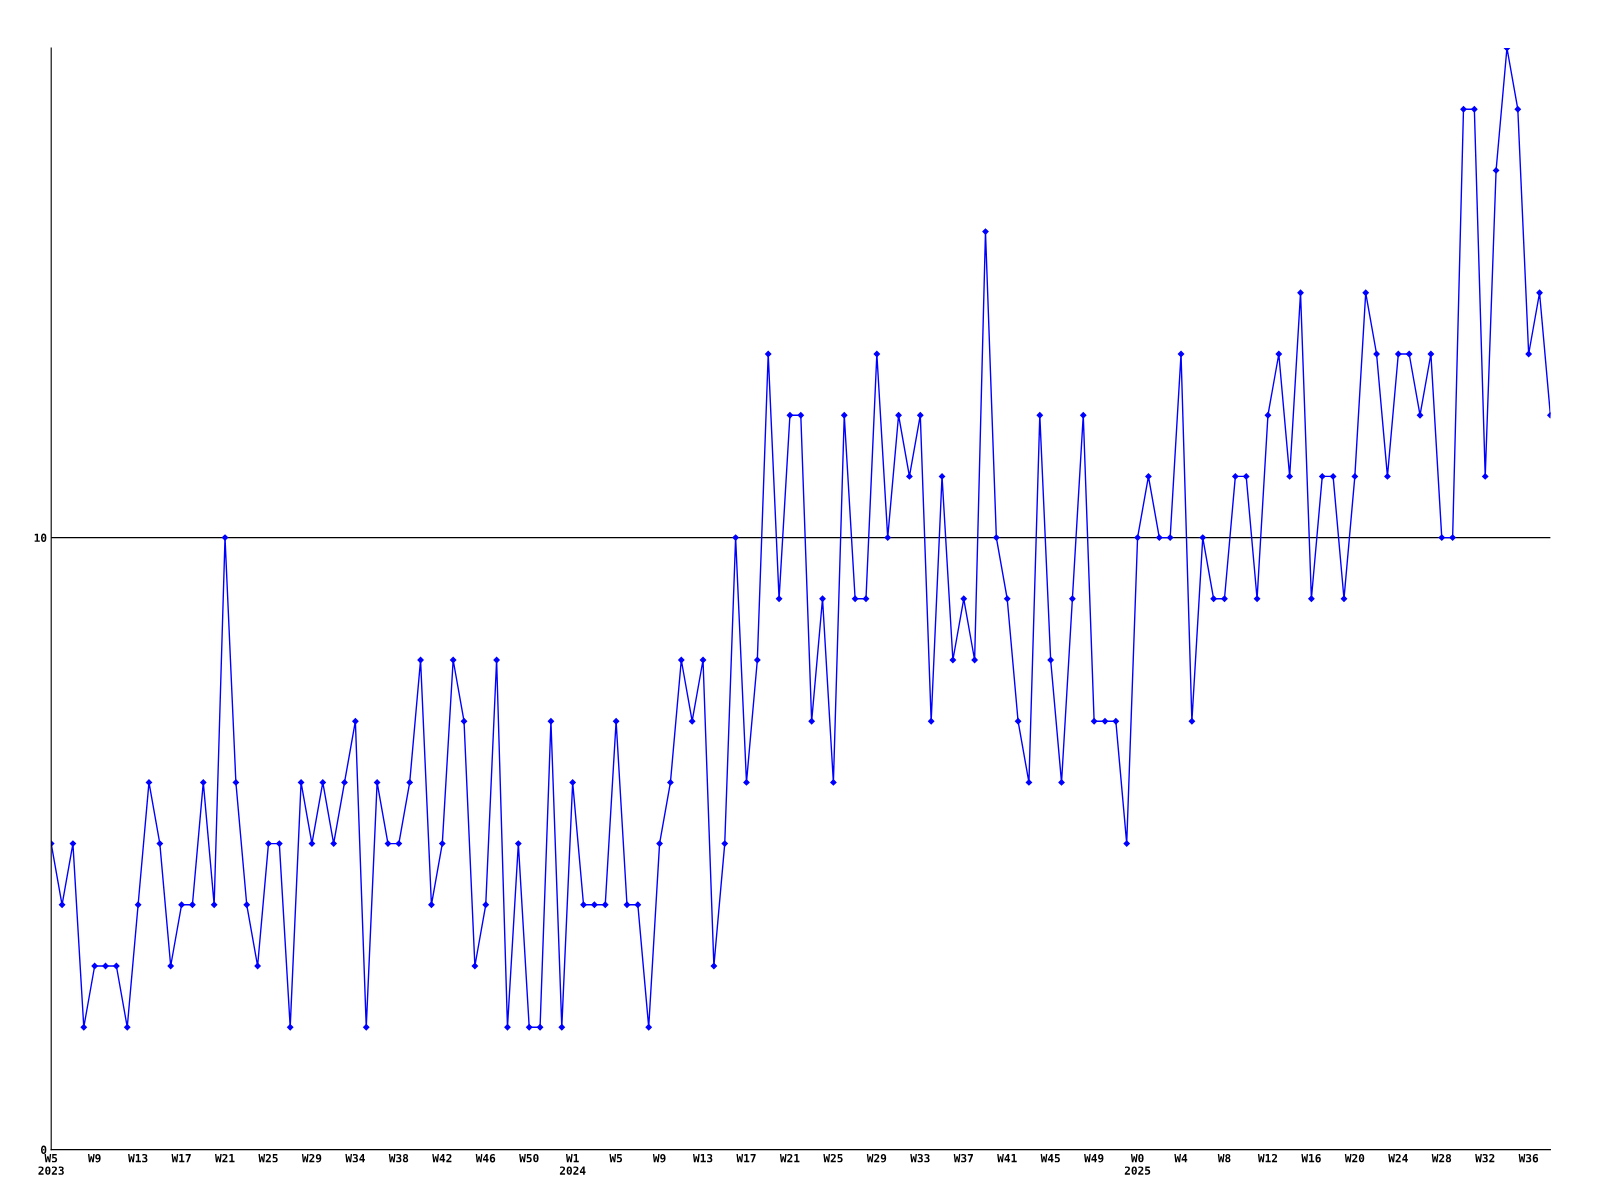  What do you see at coordinates (920, 1158) in the screenshot?
I see `x-tick-label: W33` at bounding box center [920, 1158].